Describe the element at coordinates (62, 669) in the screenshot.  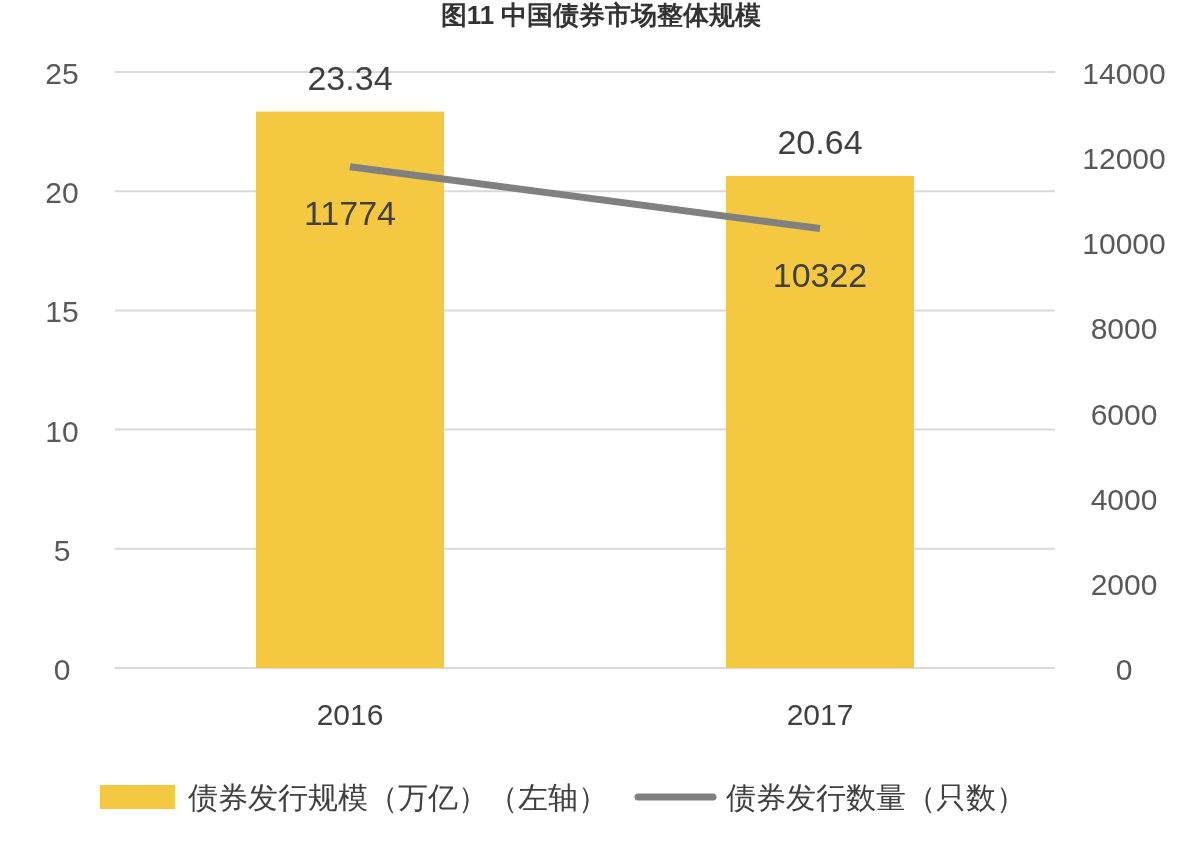
I see `y-tick-label: 0` at that location.